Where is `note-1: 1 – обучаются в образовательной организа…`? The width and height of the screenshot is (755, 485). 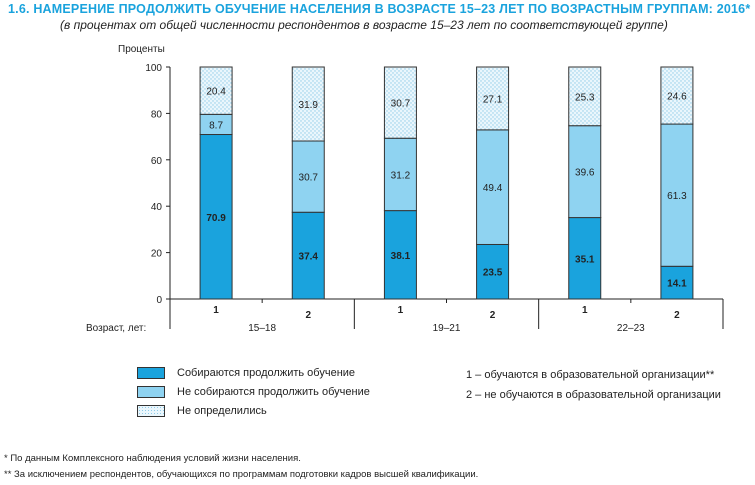
note-1: 1 – обучаются в образовательной организа… is located at coordinates (590, 375).